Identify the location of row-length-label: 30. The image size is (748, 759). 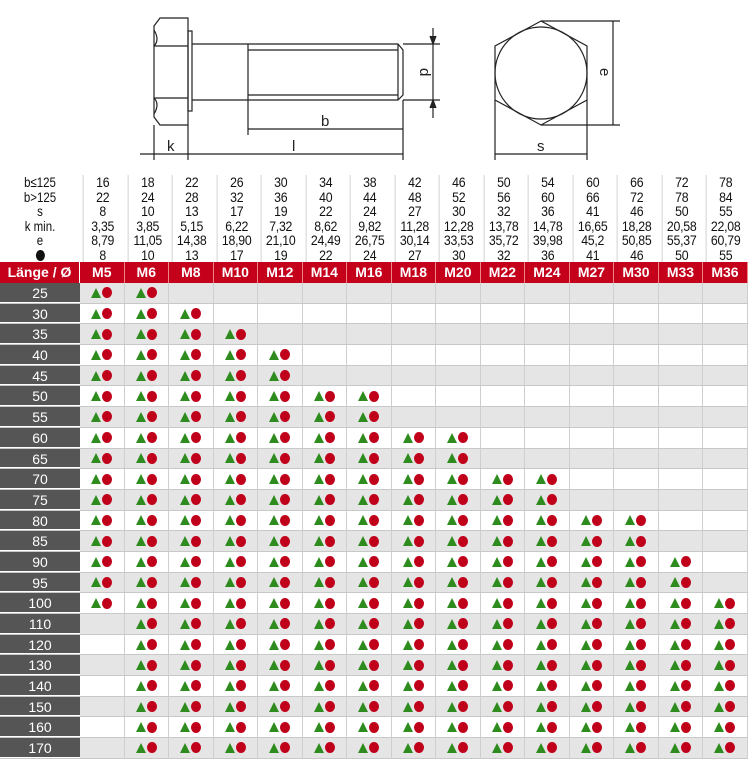
(40, 313).